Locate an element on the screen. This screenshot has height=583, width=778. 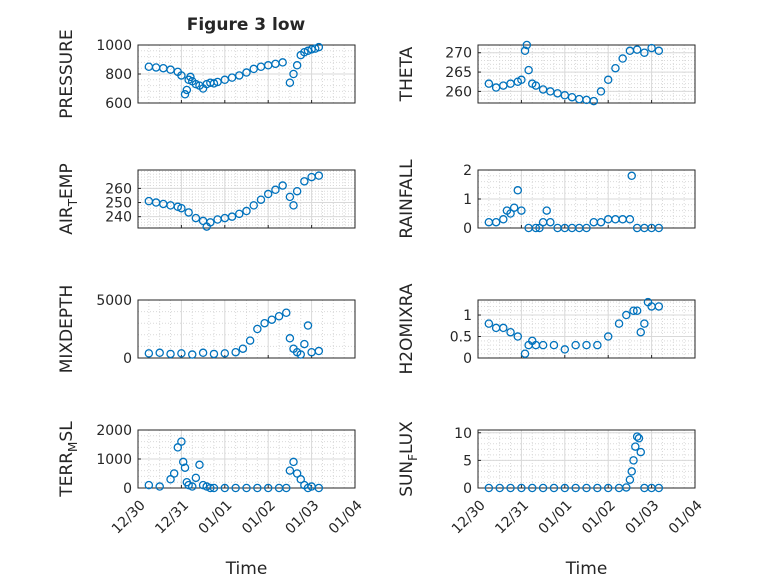
y-tick-label: 2000 is located at coordinates (114, 431).